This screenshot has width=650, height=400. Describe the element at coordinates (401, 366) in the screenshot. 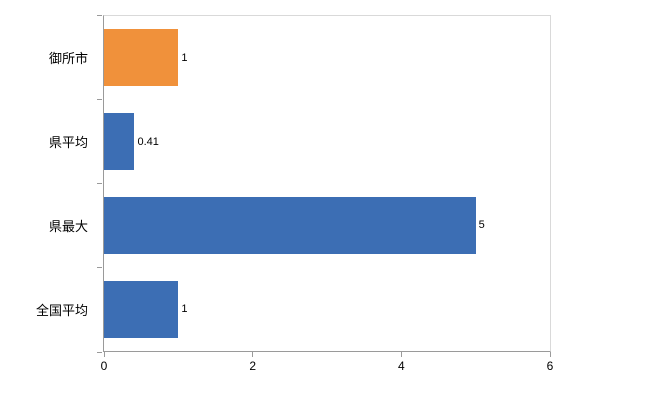

I see `x-axis-tick-label: 4` at that location.